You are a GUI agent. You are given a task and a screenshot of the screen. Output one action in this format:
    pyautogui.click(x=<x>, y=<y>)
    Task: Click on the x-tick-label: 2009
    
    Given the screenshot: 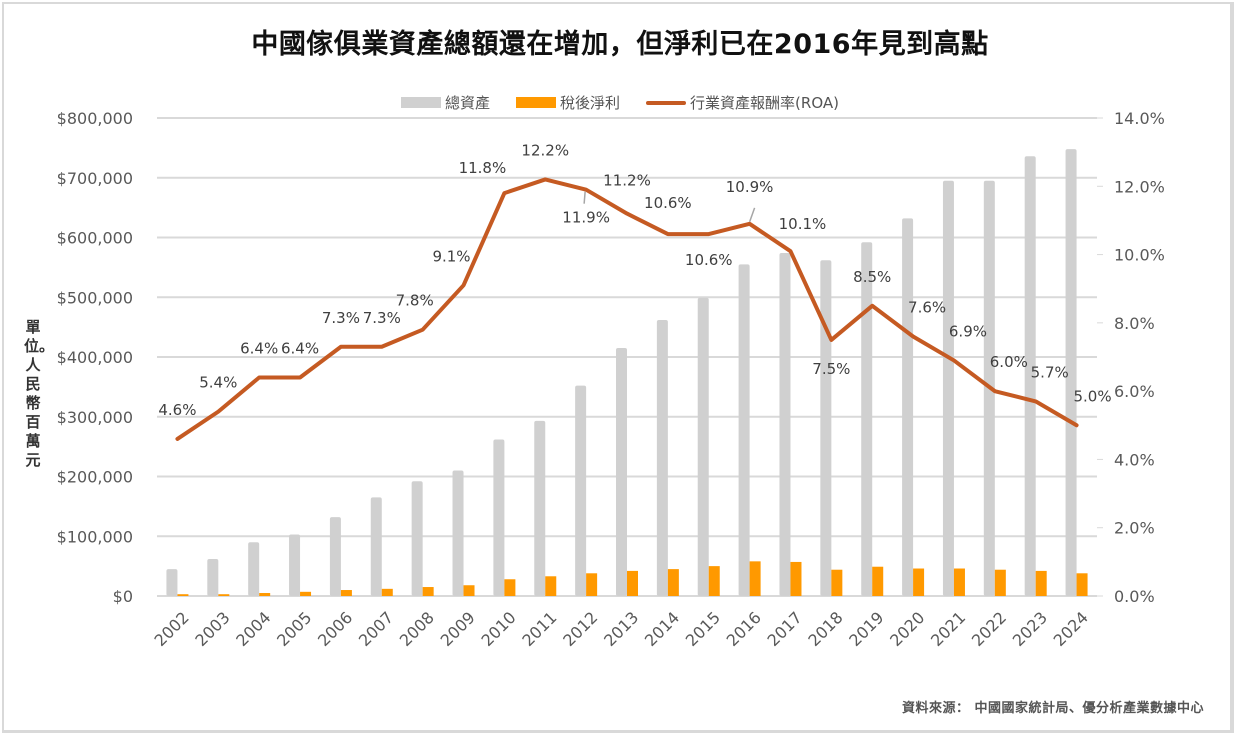 What is the action you would take?
    pyautogui.click(x=458, y=629)
    